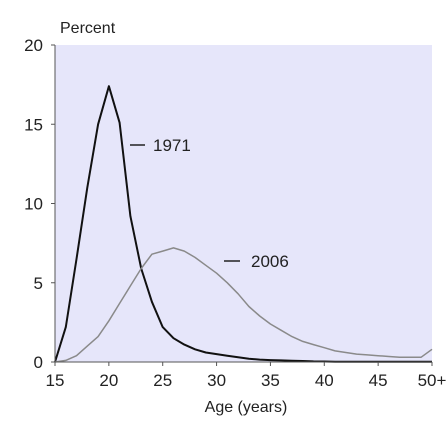 This screenshot has height=428, width=447. What do you see at coordinates (246, 407) in the screenshot?
I see `x-axis-title: Age (years)` at bounding box center [246, 407].